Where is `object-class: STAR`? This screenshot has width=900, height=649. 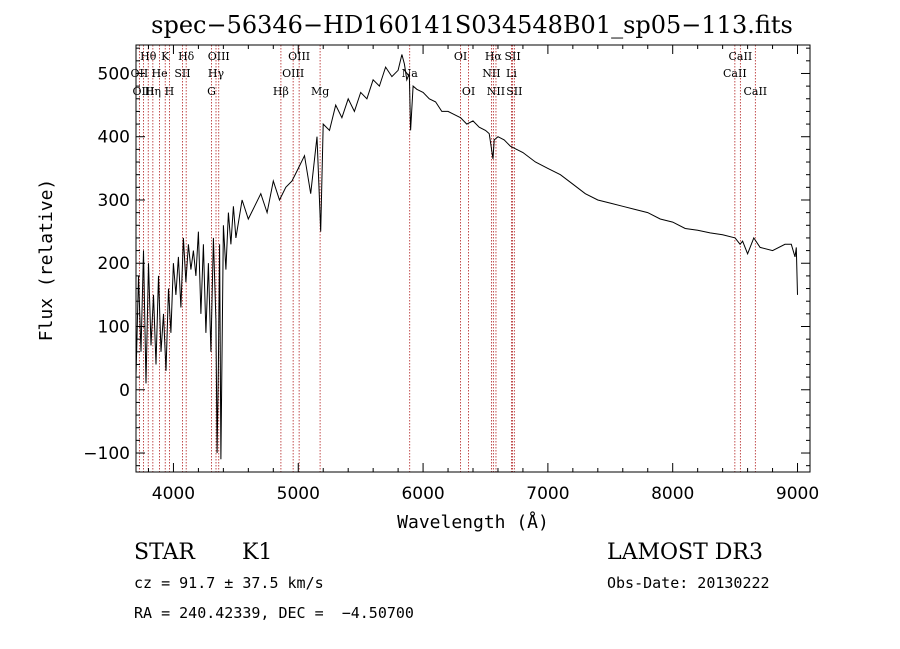 object-class: STAR is located at coordinates (164, 552).